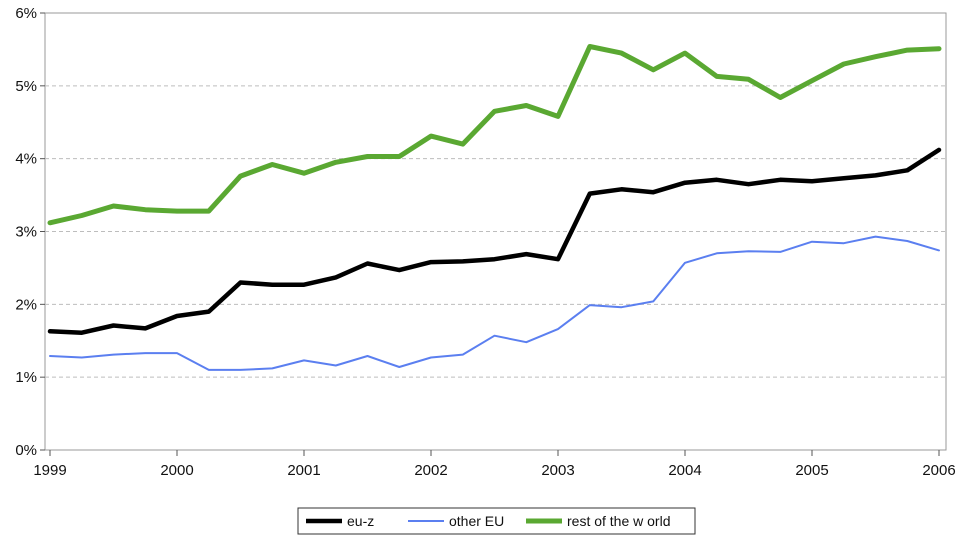  I want to click on y-tick-label: 4%, so click(26, 159).